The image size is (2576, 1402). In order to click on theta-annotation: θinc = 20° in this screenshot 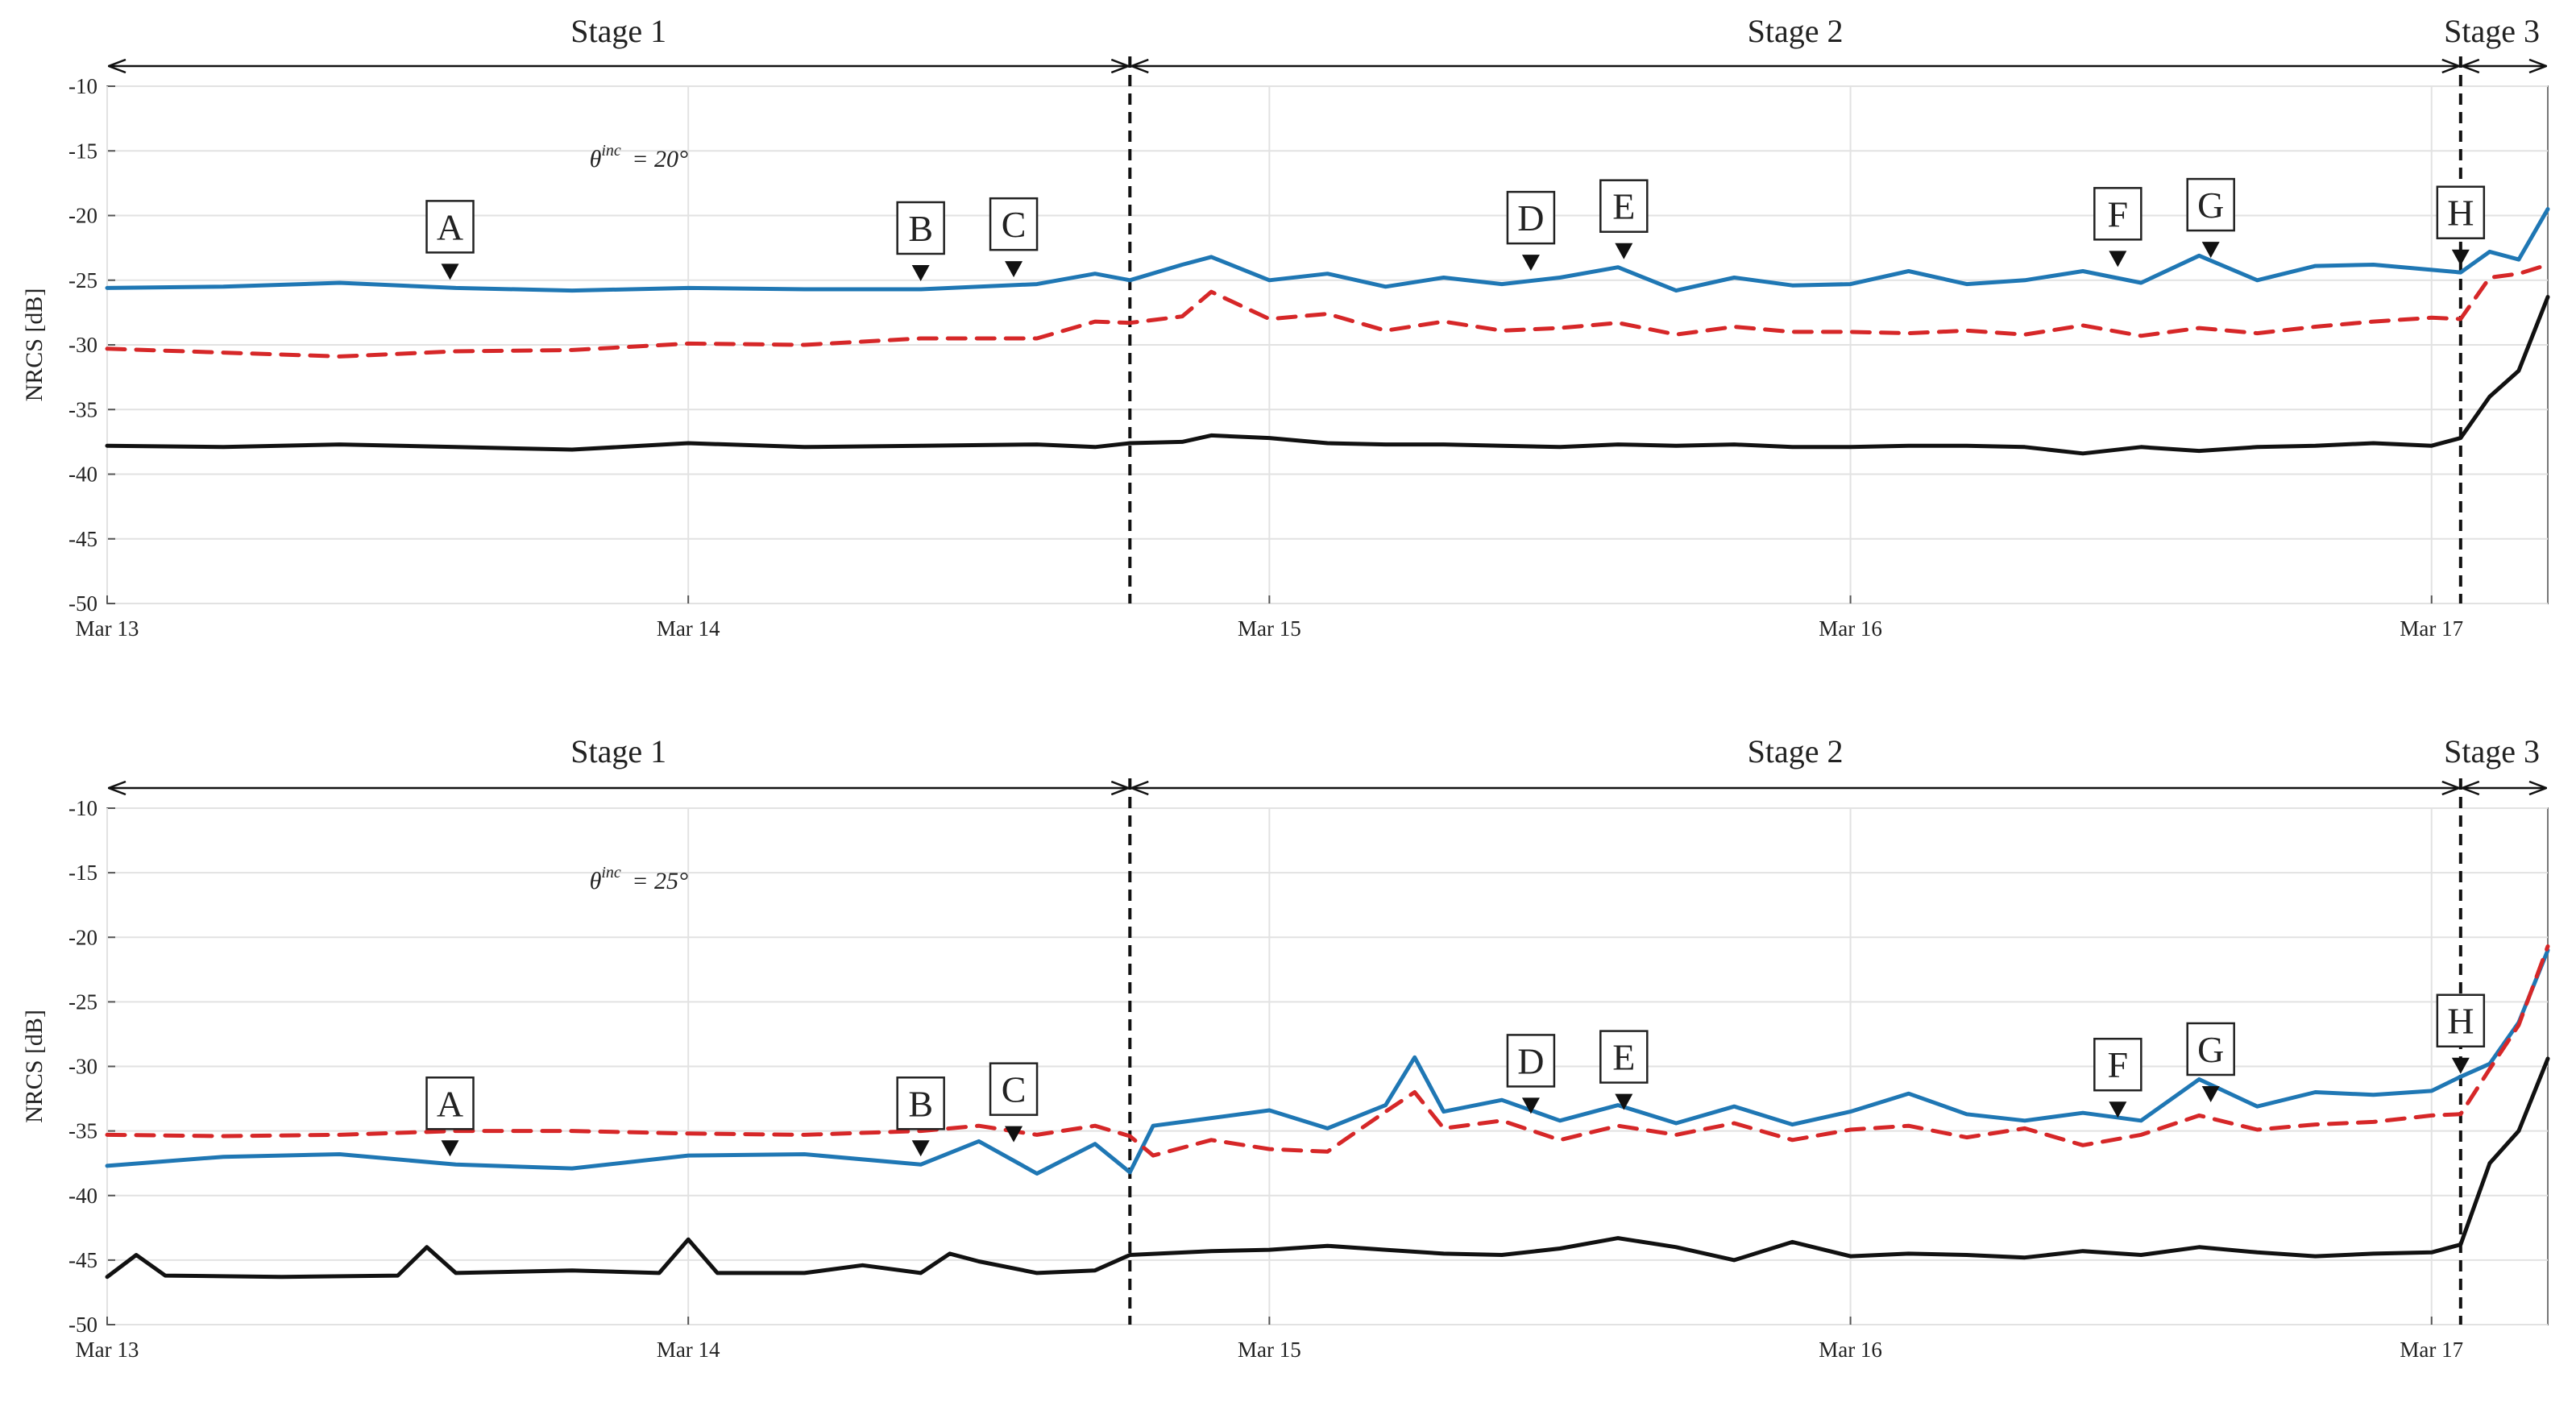, I will do `click(639, 157)`.